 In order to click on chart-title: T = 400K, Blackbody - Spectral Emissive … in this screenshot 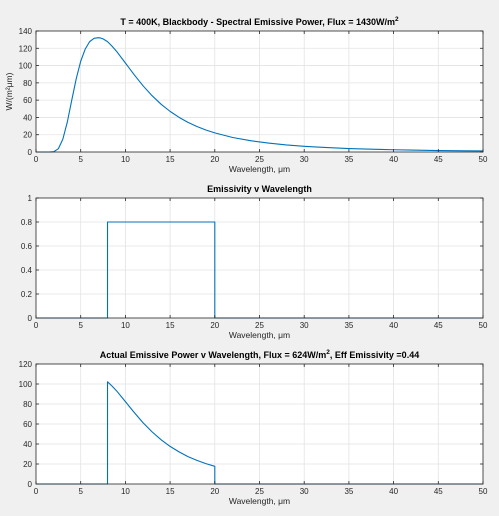, I will do `click(259, 21)`.